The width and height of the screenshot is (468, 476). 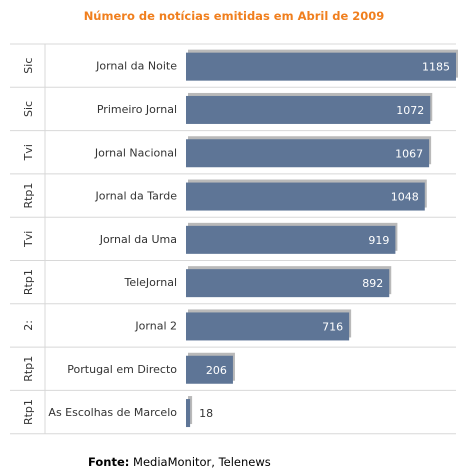 What do you see at coordinates (135, 152) in the screenshot?
I see `category-label: Jornal Nacional` at bounding box center [135, 152].